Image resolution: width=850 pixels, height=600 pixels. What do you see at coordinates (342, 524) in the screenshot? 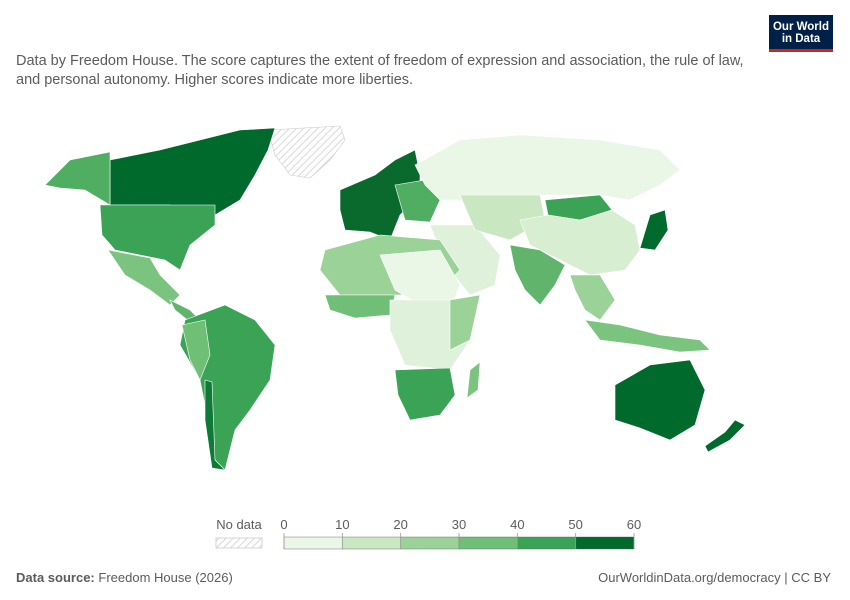
I see `legend-tick-label: 10` at bounding box center [342, 524].